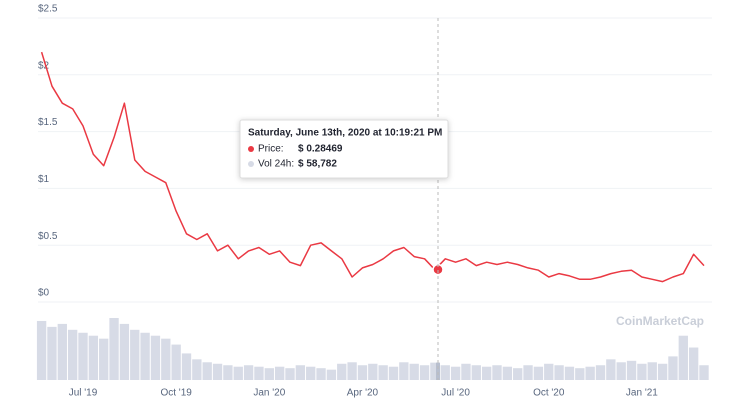 The width and height of the screenshot is (750, 400). What do you see at coordinates (320, 149) in the screenshot?
I see `tooltip-price: $ 0.28469` at bounding box center [320, 149].